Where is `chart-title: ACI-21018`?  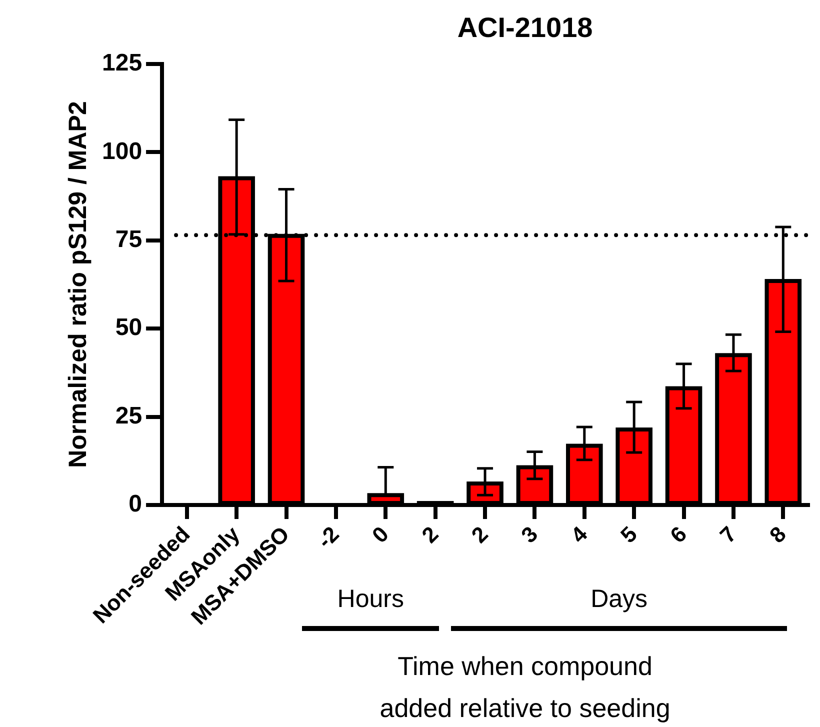 chart-title: ACI-21018 is located at coordinates (525, 28).